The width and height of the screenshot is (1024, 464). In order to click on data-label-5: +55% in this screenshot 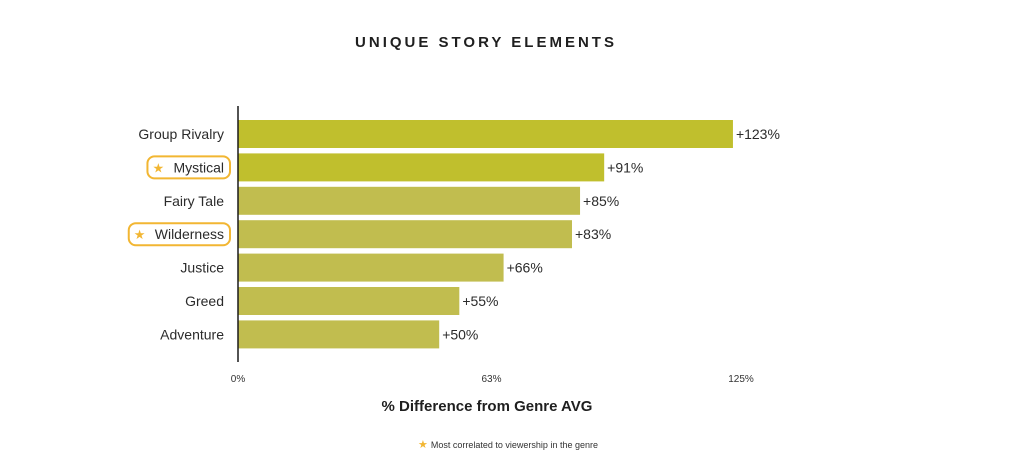, I will do `click(480, 301)`.